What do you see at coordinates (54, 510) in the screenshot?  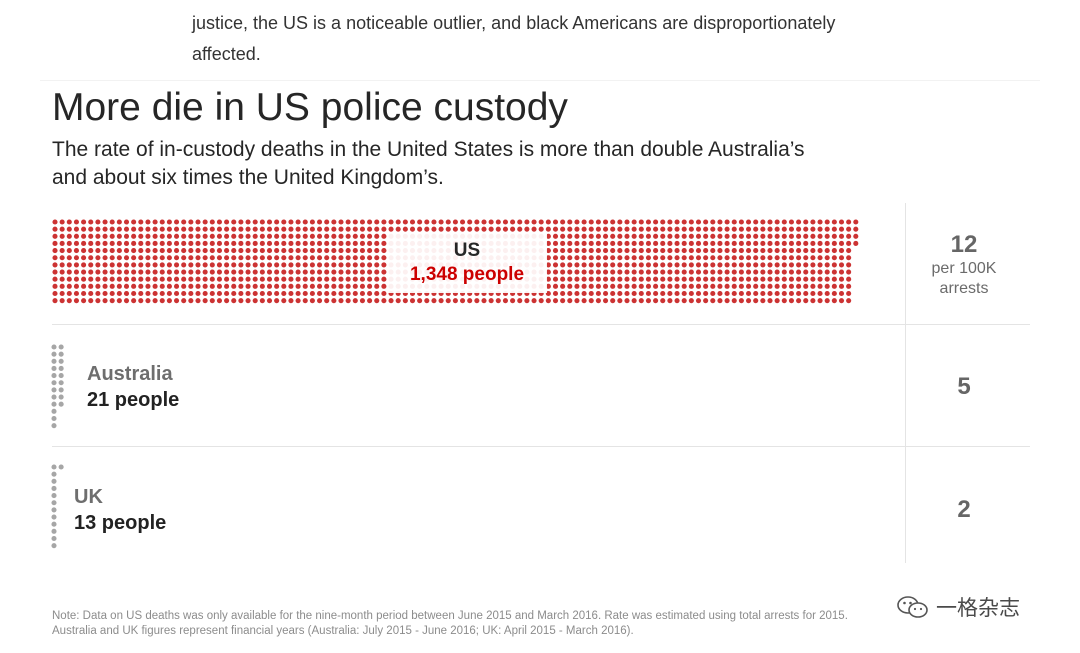 I see `uk-death-dot` at bounding box center [54, 510].